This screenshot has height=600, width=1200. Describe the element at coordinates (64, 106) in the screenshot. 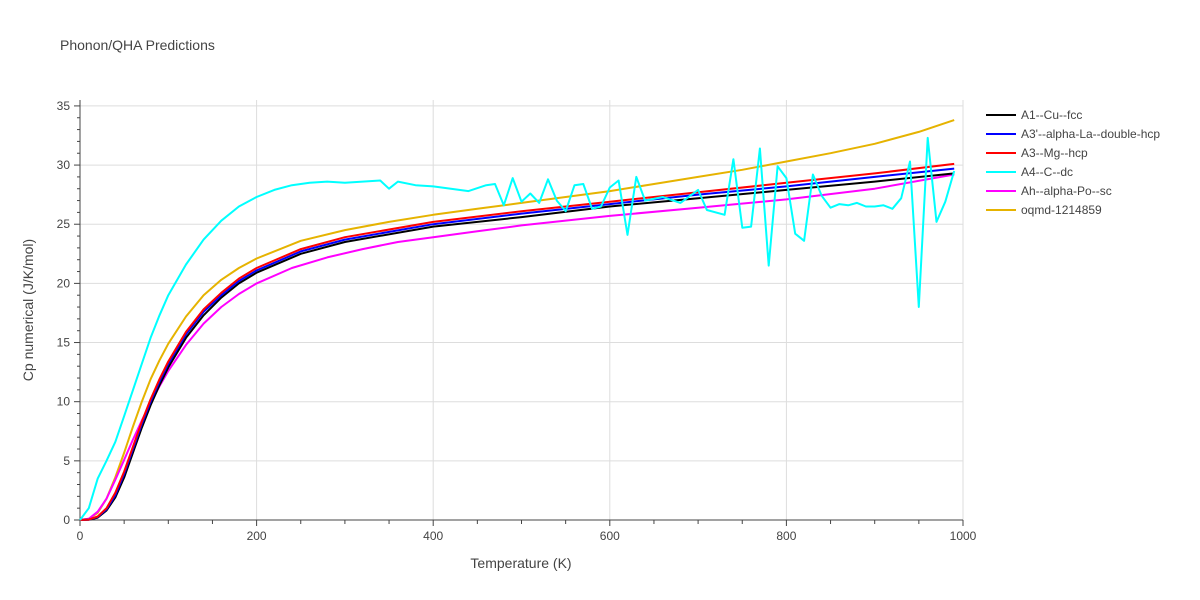

I see `y-tick-label: 35` at that location.